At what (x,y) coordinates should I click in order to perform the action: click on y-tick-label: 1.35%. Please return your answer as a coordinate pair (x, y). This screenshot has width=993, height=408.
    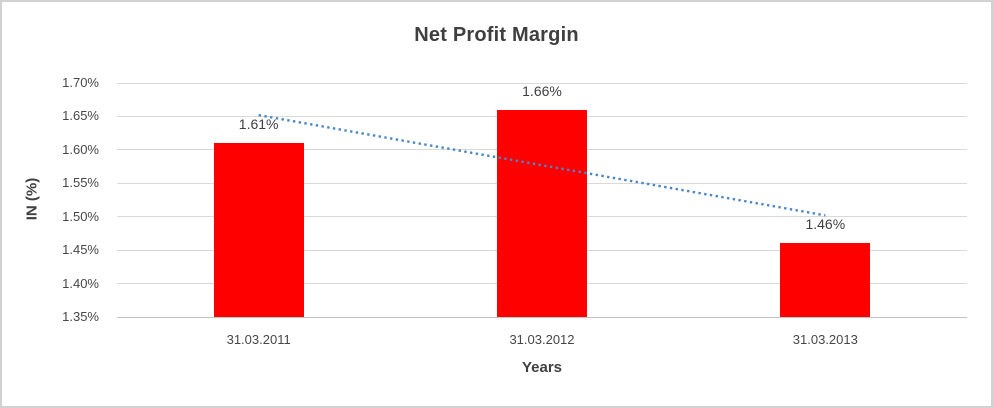
    Looking at the image, I should click on (80, 316).